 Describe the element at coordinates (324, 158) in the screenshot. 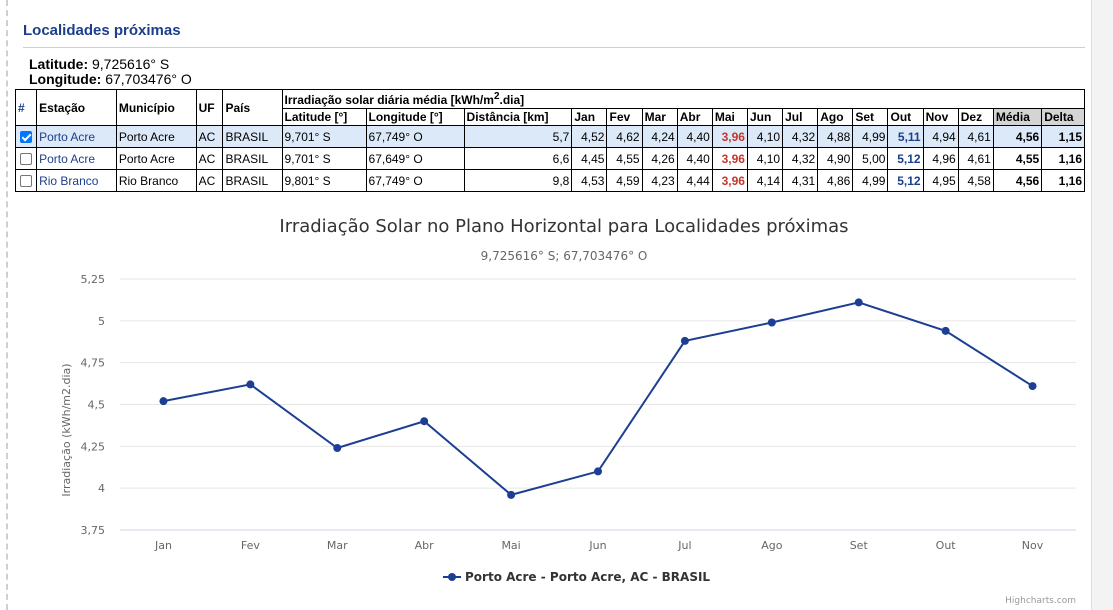

I see `latitude-cell: 9,701° S` at that location.